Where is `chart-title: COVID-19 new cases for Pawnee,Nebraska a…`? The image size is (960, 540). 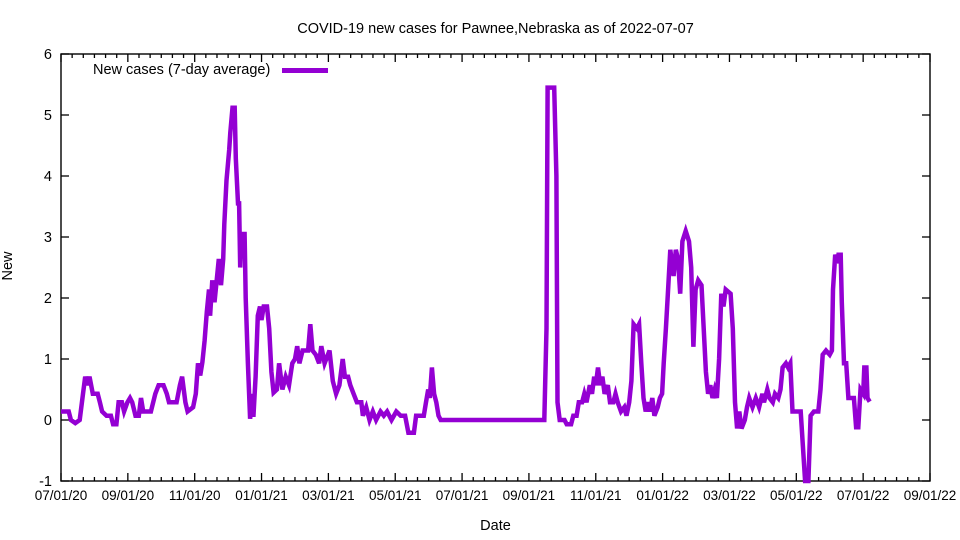 chart-title: COVID-19 new cases for Pawnee,Nebraska a… is located at coordinates (495, 29).